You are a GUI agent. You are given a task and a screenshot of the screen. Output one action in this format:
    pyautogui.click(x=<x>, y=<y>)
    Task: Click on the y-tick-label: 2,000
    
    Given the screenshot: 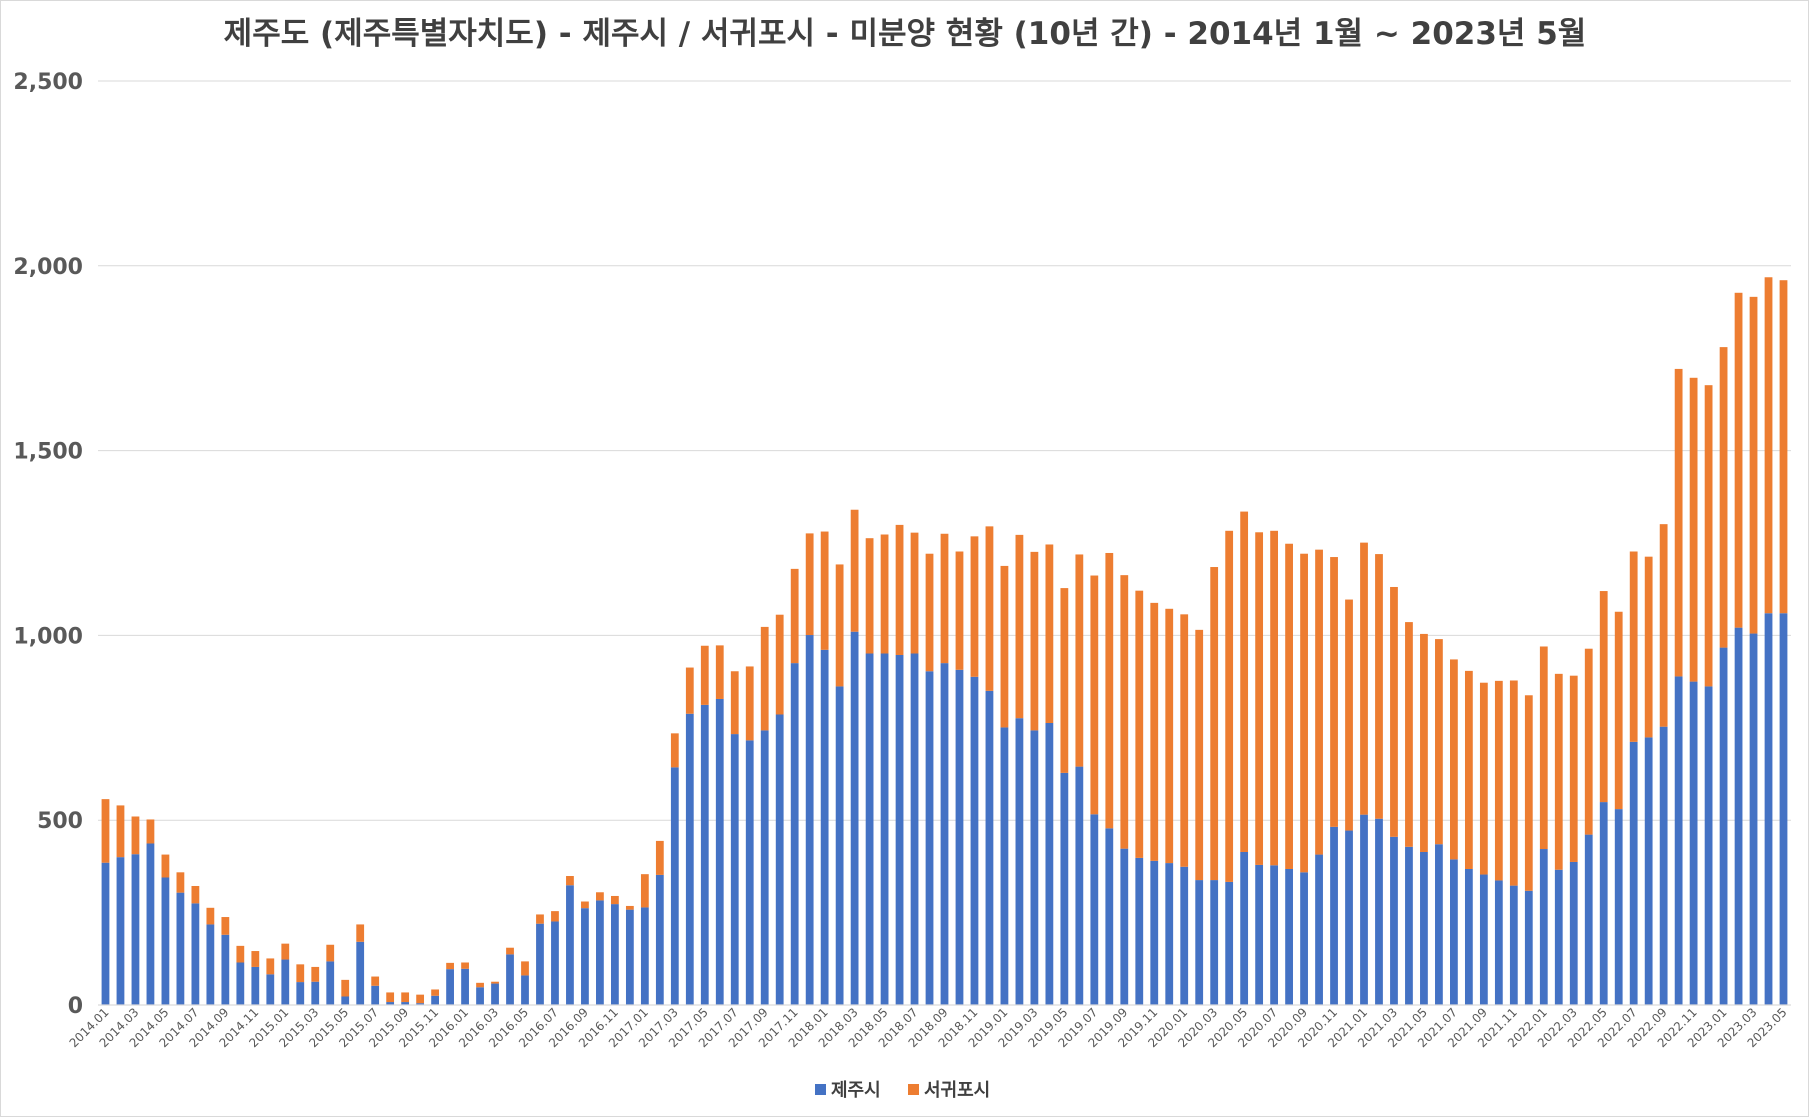 What is the action you would take?
    pyautogui.click(x=48, y=267)
    